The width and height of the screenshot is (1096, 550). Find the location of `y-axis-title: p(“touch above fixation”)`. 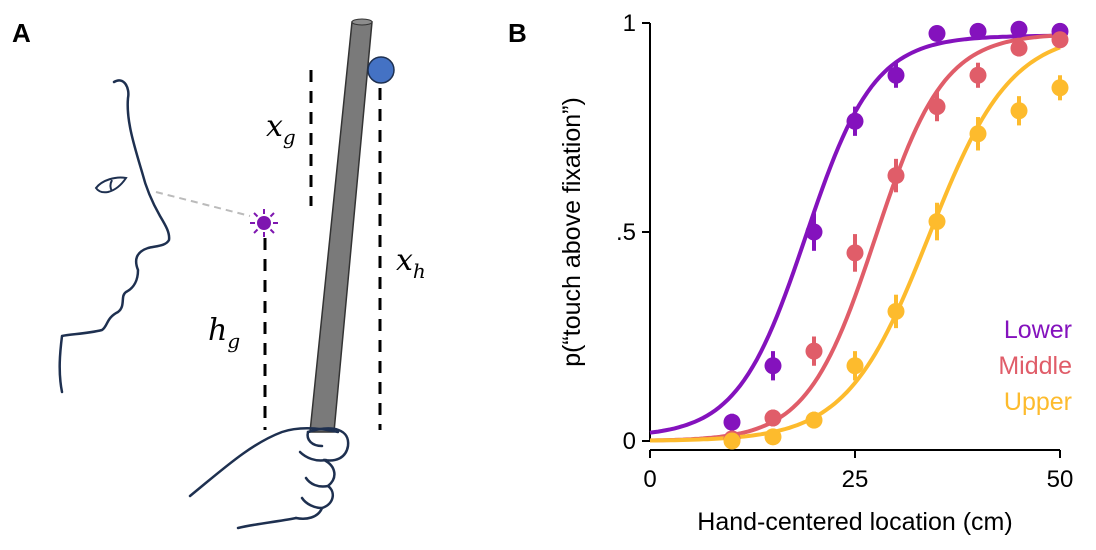

y-axis-title: p(“touch above fixation”) is located at coordinates (572, 232).